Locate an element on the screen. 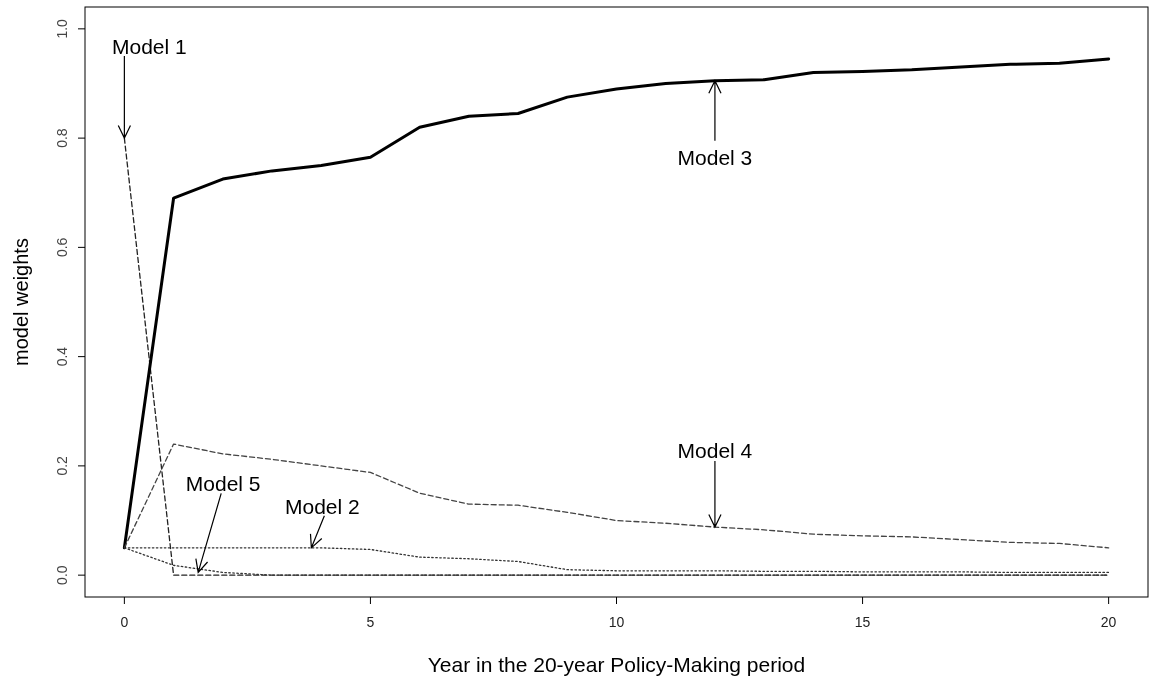  x-tick-label: 20 is located at coordinates (1108, 622).